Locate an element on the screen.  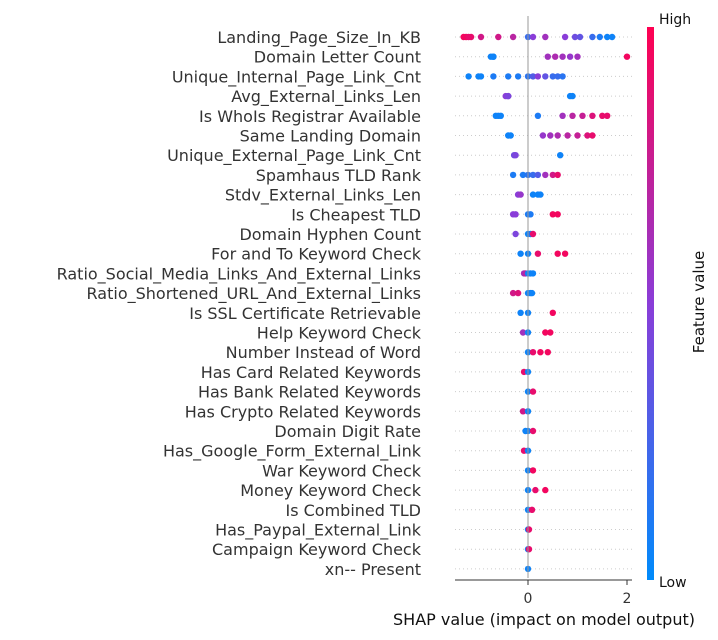
feature-label: For and To Keyword Check is located at coordinates (316, 254).